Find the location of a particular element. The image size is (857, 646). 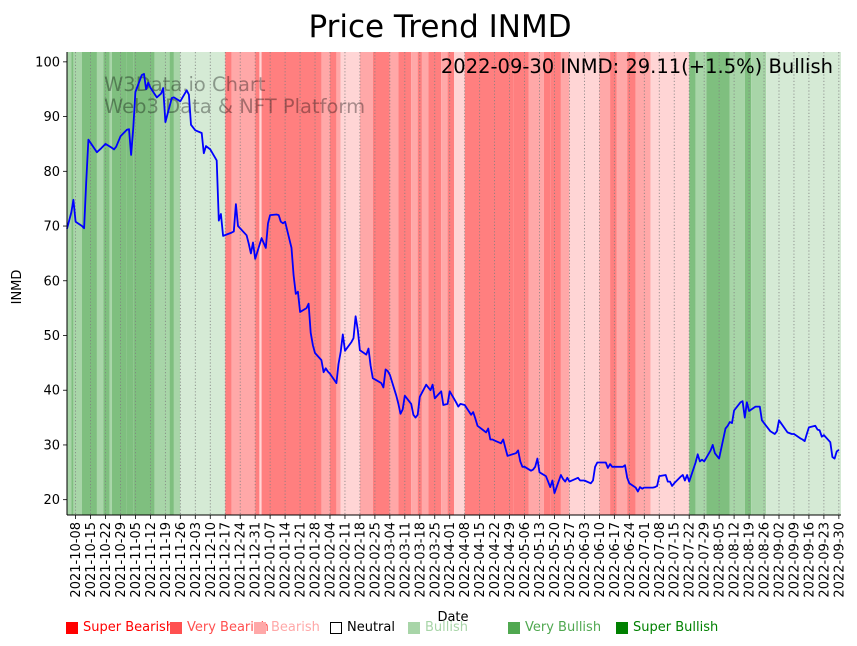

legend-label: Very Bullish is located at coordinates (563, 627).